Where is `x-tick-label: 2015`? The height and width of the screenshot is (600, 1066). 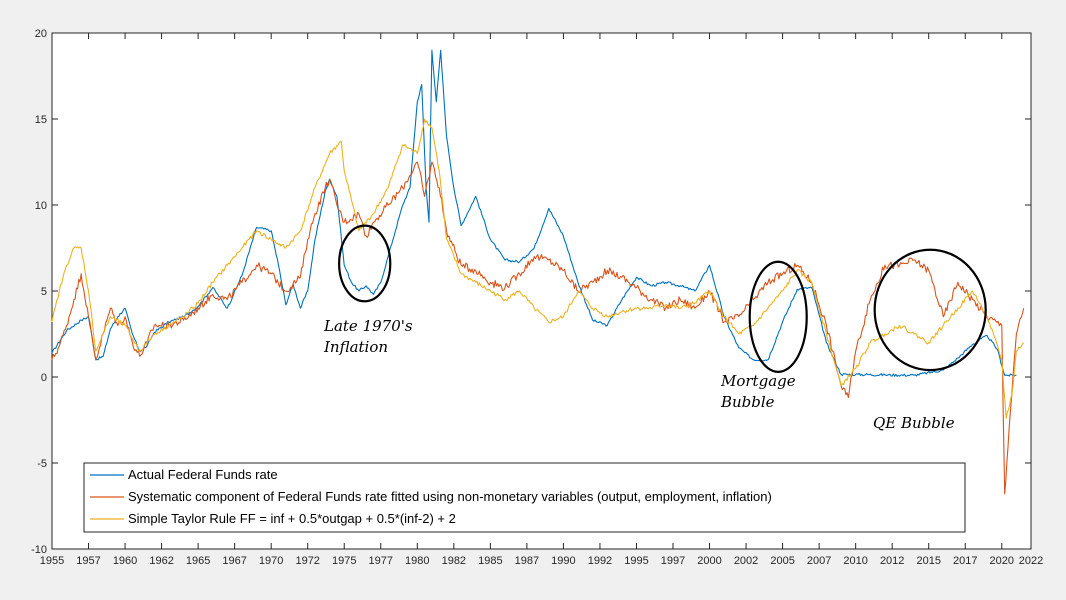
x-tick-label: 2015 is located at coordinates (928, 561).